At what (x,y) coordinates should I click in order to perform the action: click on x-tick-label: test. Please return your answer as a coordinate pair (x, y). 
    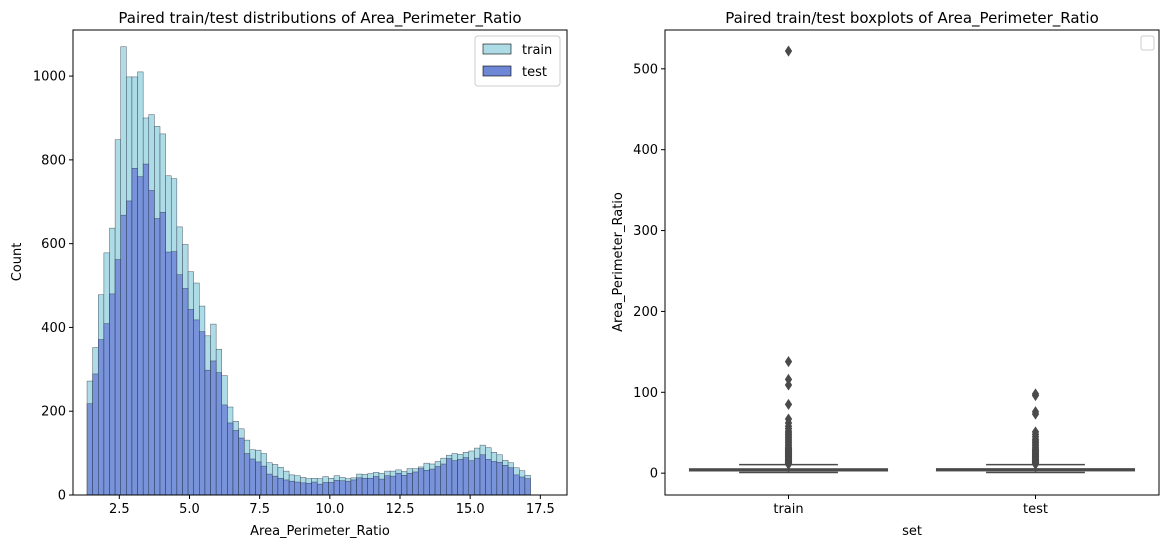
    Looking at the image, I should click on (1035, 509).